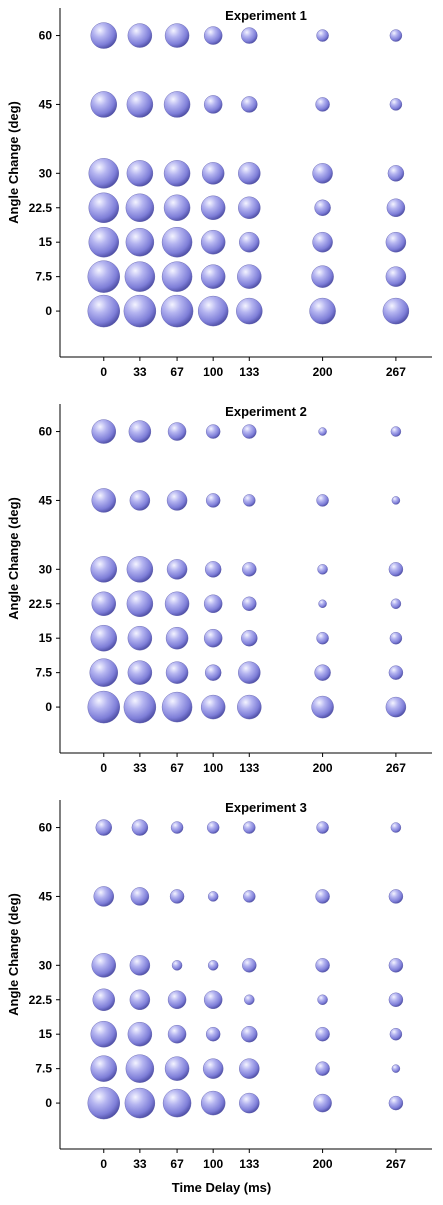 The image size is (443, 1205). Describe the element at coordinates (43, 673) in the screenshot. I see `y-tick-label: 7.5` at that location.